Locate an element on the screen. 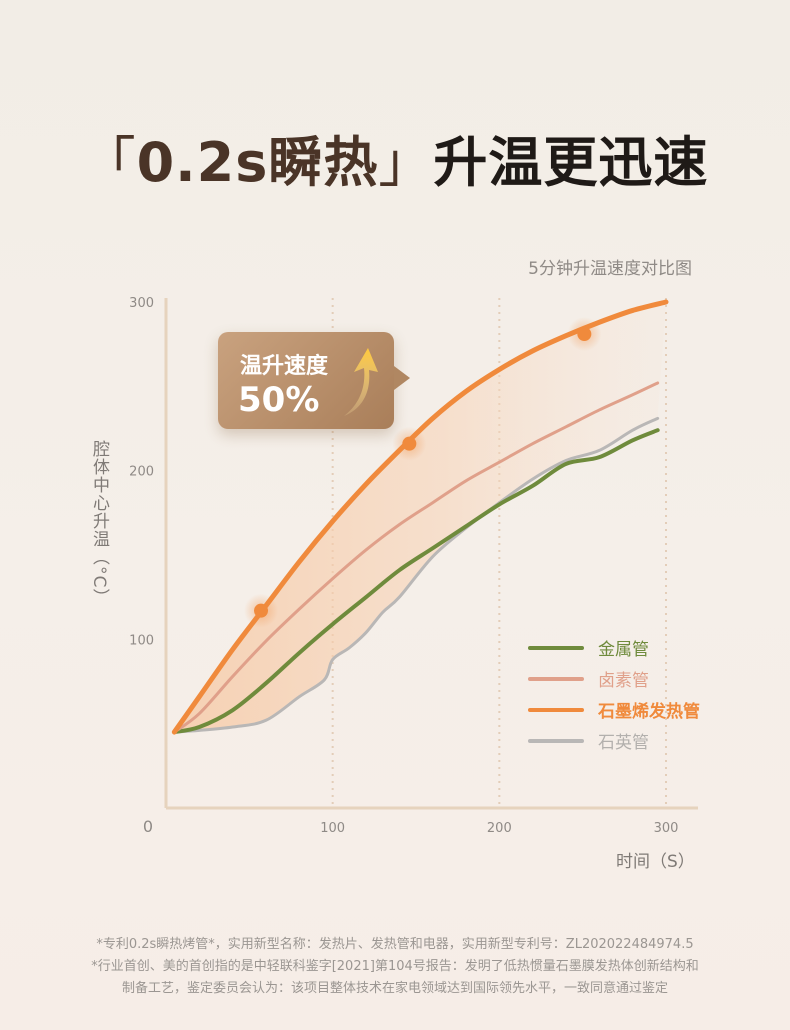 This screenshot has width=790, height=1030. x-tick-label: 300 is located at coordinates (666, 828).